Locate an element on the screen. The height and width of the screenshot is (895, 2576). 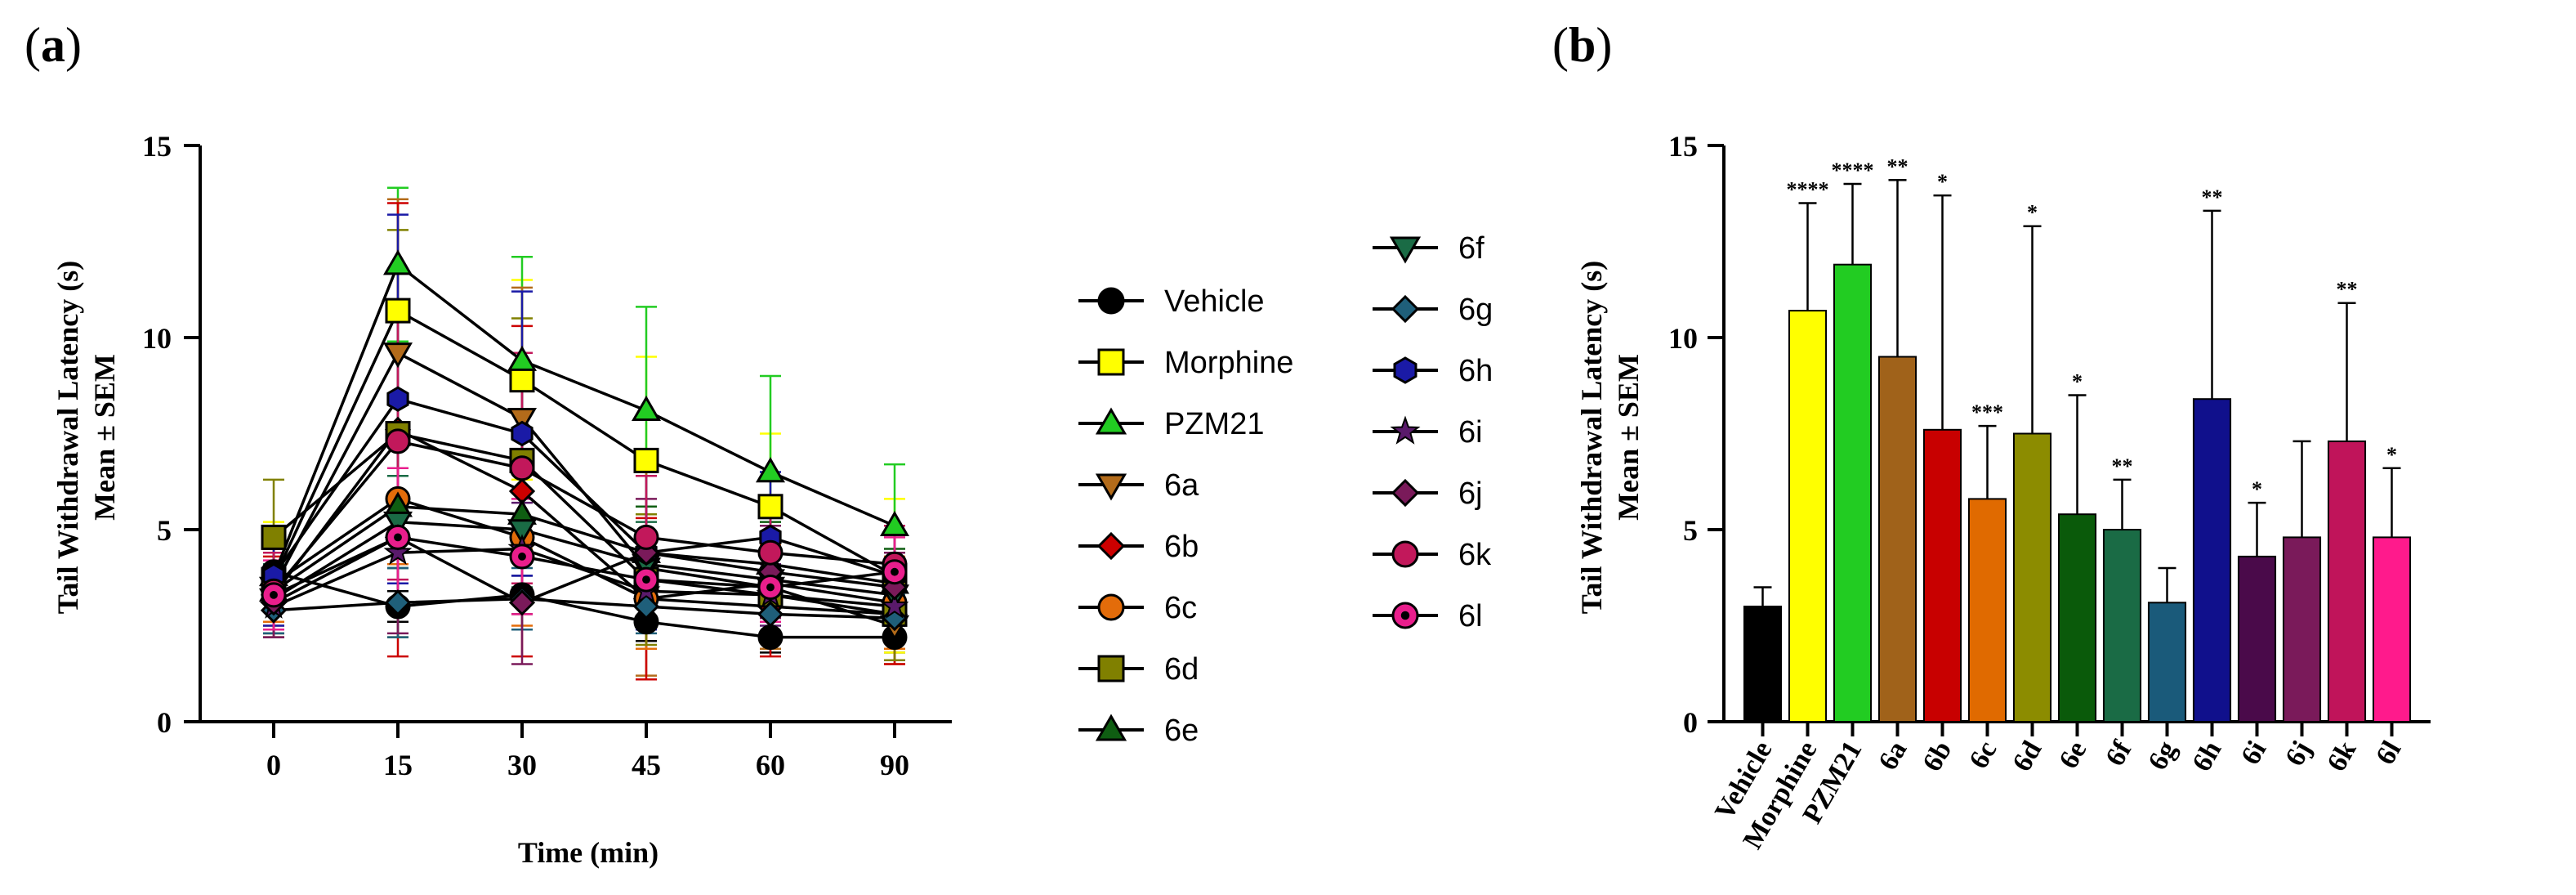
panel-b-x-tick-label: 6k is located at coordinates (2342, 756).